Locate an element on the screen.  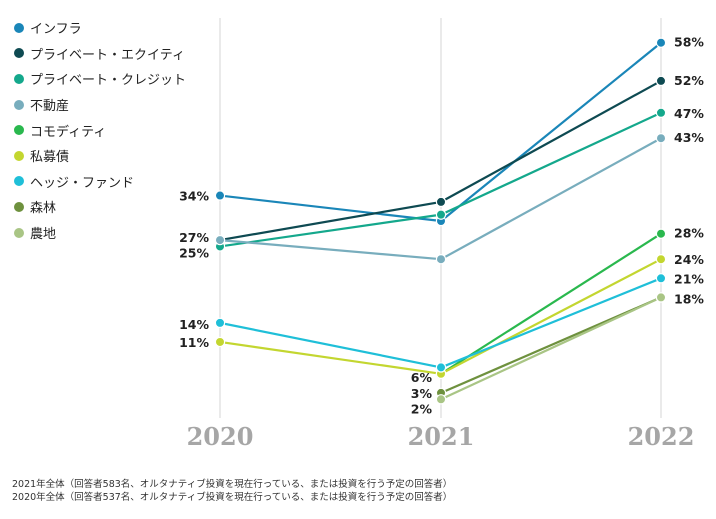
legend-item-5: 私募債 is located at coordinates (100, 156).